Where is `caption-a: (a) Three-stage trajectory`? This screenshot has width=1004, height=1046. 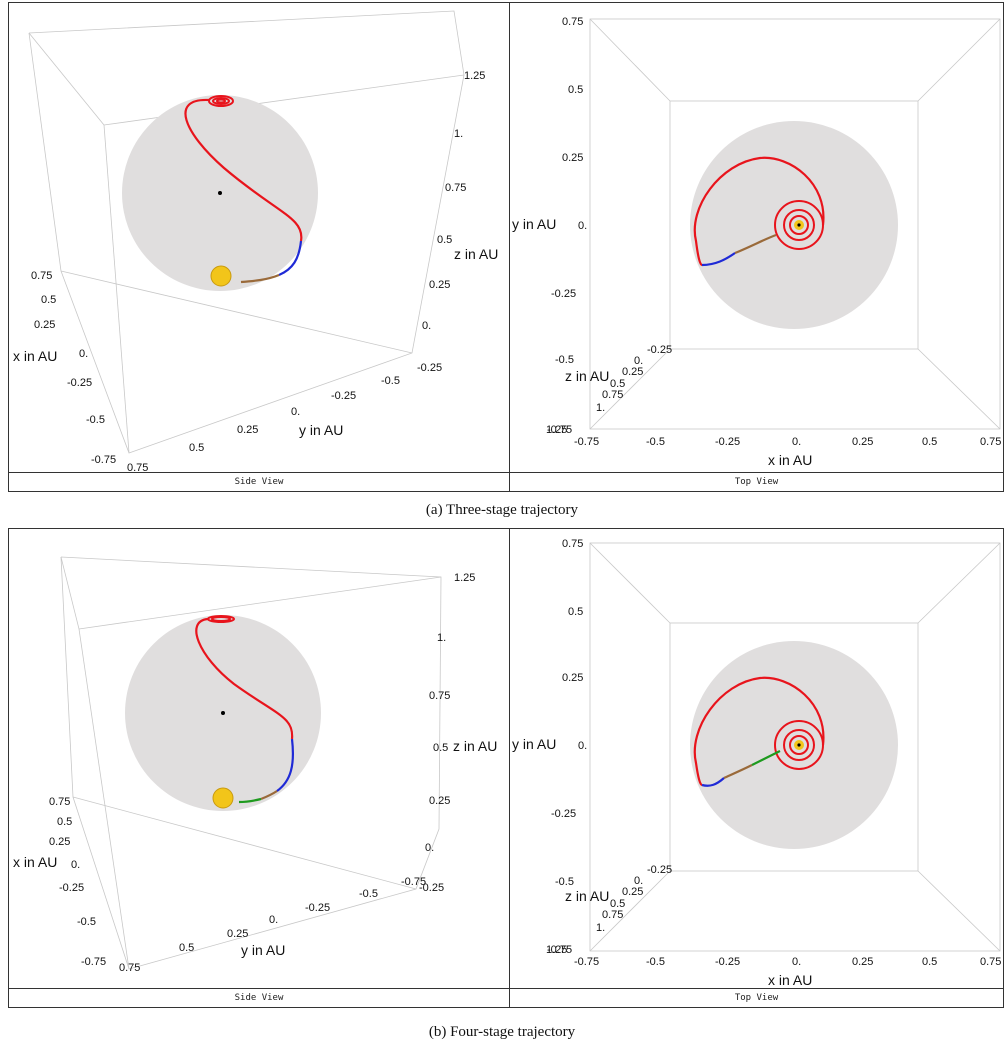
caption-a: (a) Three-stage trajectory is located at coordinates (502, 510).